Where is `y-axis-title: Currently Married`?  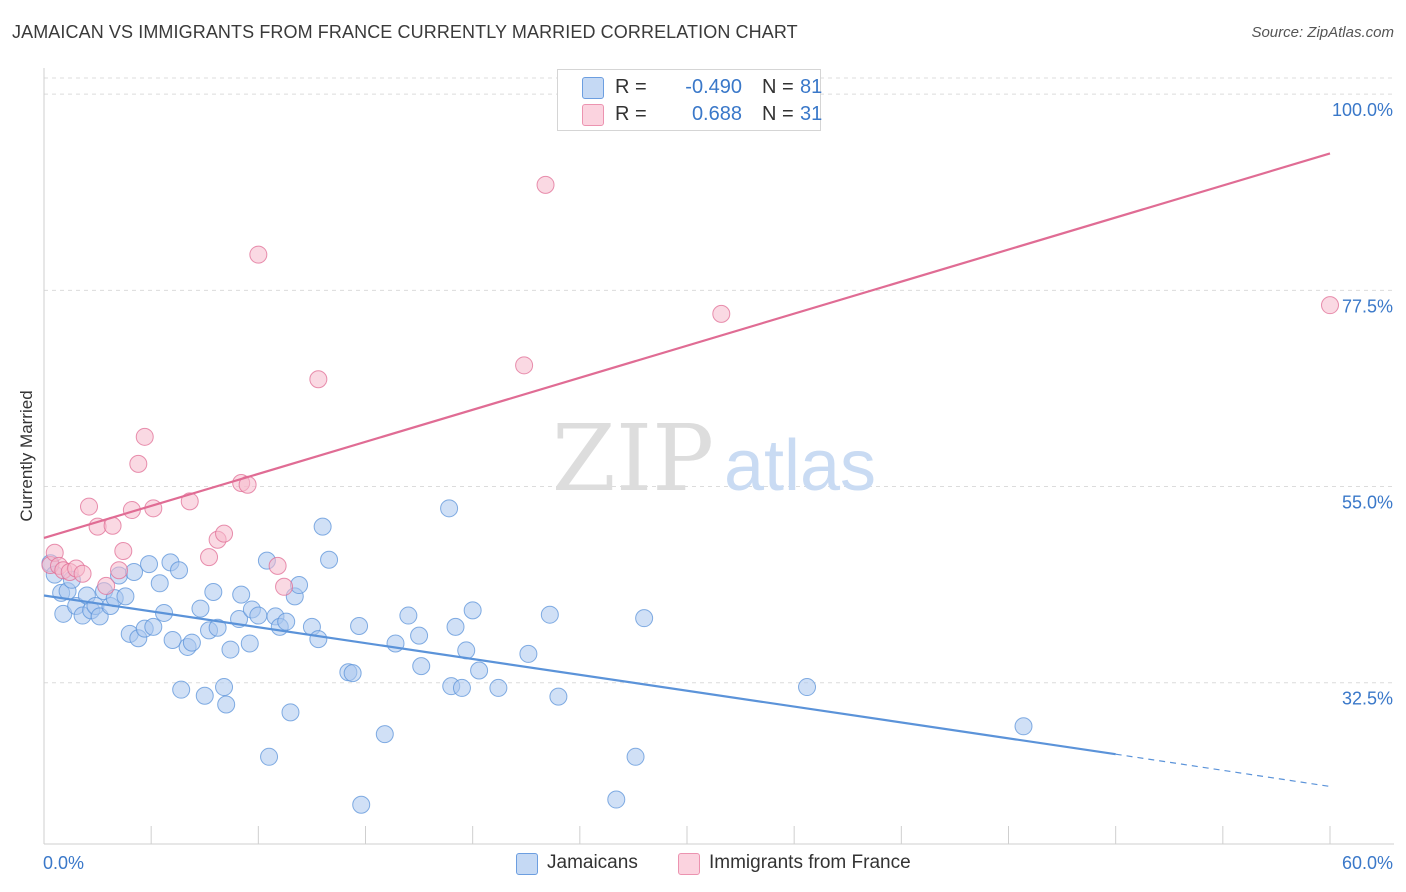
y-axis-title: Currently Married is located at coordinates (26, 456).